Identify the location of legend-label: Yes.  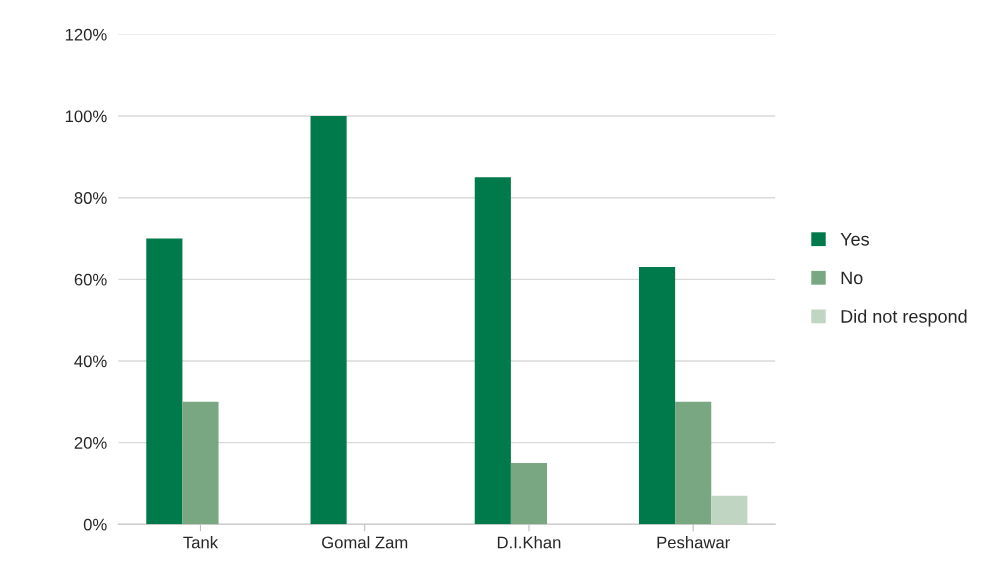
(854, 239).